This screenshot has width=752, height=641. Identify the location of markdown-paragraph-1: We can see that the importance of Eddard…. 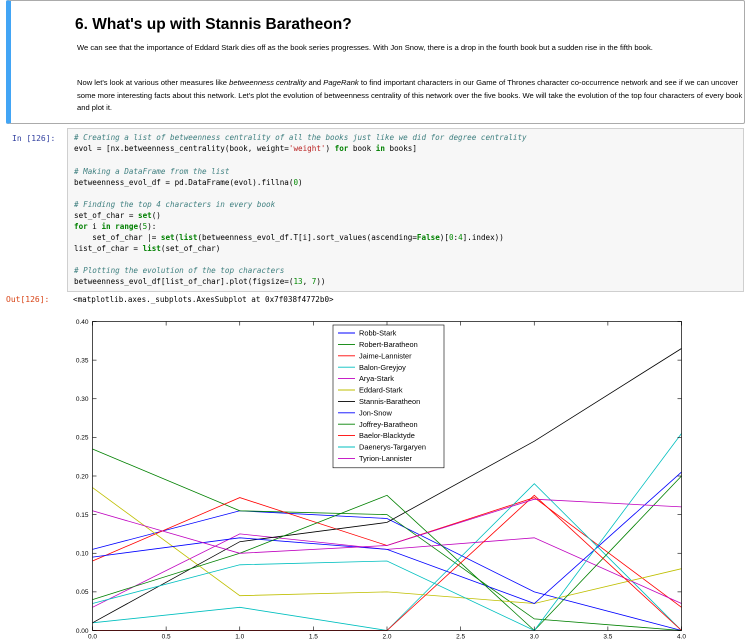
(365, 47).